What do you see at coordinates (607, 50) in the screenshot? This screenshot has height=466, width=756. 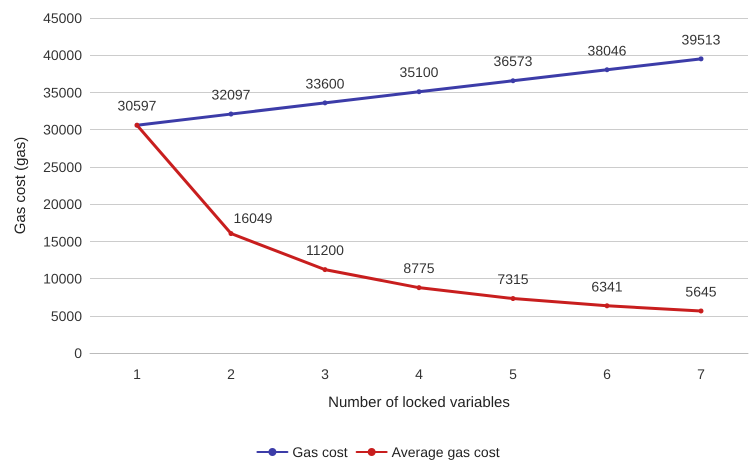 I see `data-label: 38046` at bounding box center [607, 50].